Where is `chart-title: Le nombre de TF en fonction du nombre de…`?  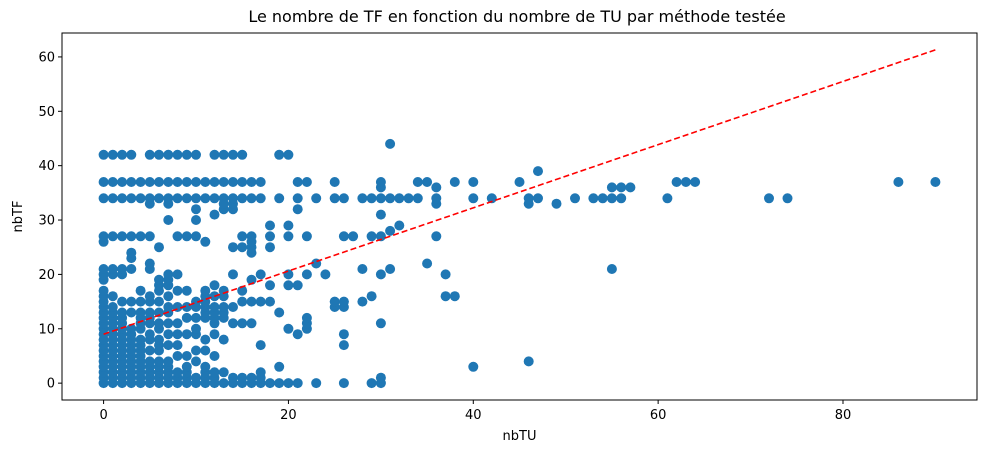 chart-title: Le nombre de TF en fonction du nombre de… is located at coordinates (516, 16).